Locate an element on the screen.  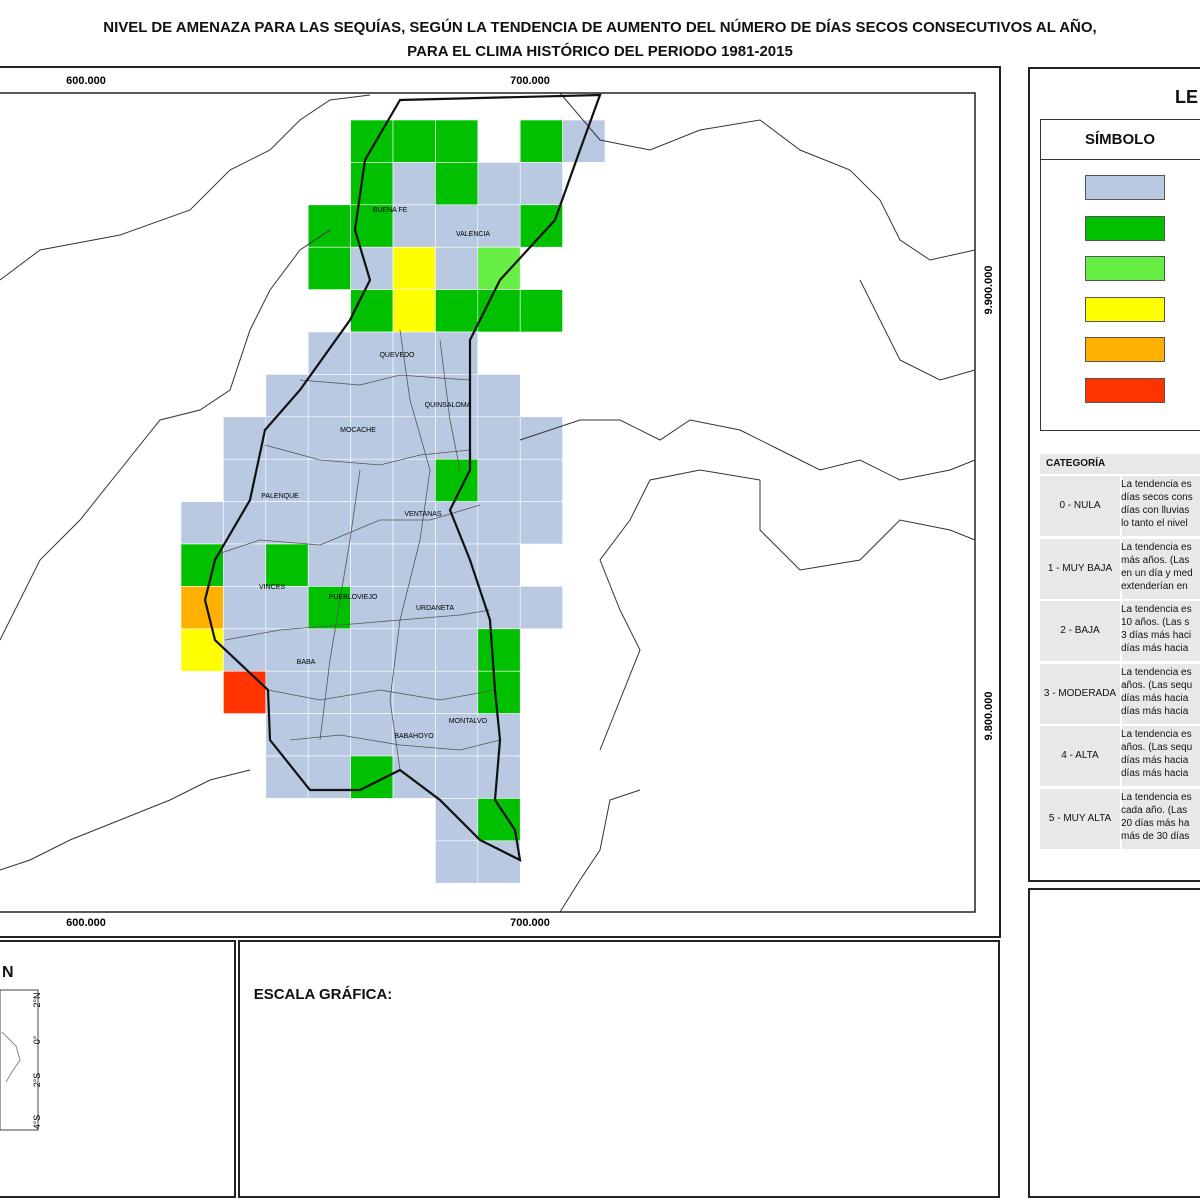
category-description: en un día y med is located at coordinates (1157, 573).